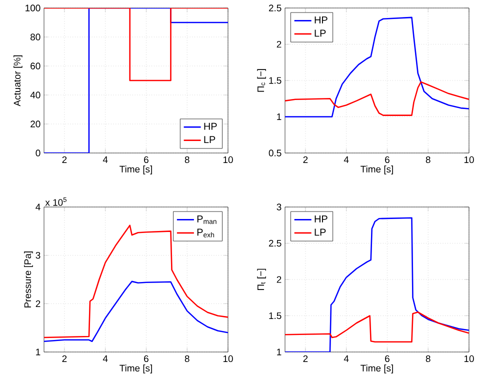 Image resolution: width=478 pixels, height=386 pixels. Describe the element at coordinates (38, 153) in the screenshot. I see `y-tick-label: 0` at that location.